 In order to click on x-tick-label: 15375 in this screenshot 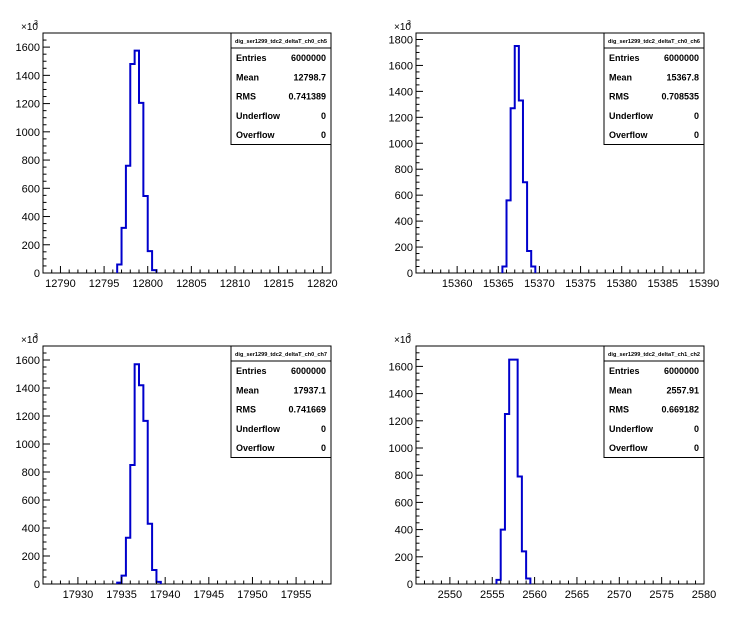, I will do `click(580, 284)`.